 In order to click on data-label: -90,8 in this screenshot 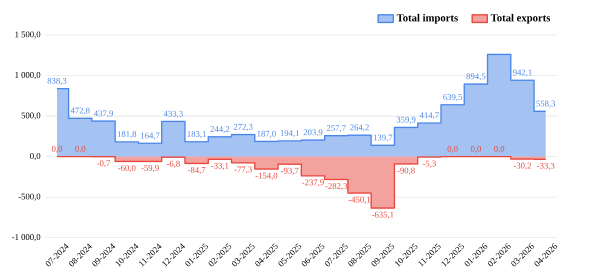, I will do `click(406, 171)`.